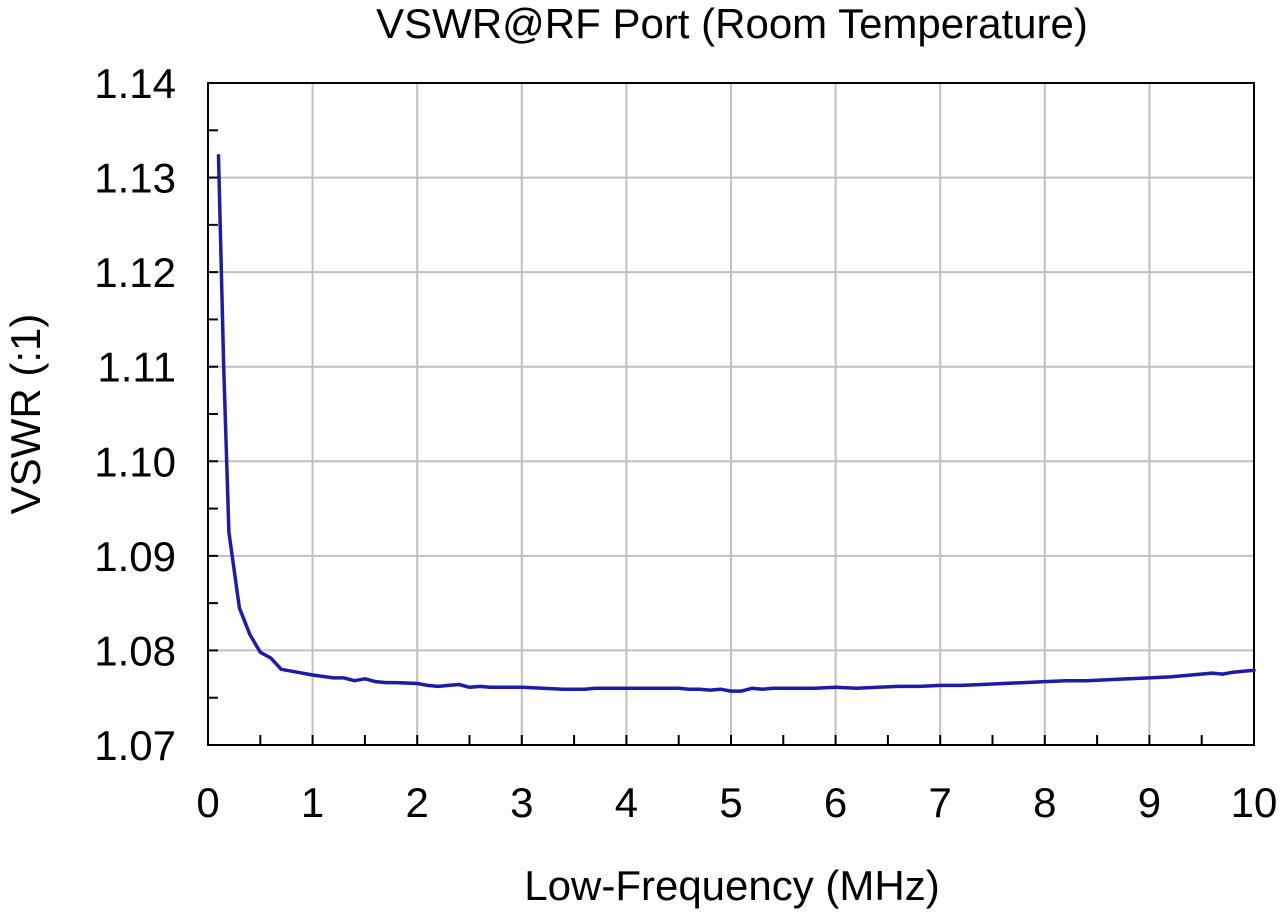 Image resolution: width=1284 pixels, height=913 pixels. What do you see at coordinates (417, 802) in the screenshot?
I see `x-tick-label: 2` at bounding box center [417, 802].